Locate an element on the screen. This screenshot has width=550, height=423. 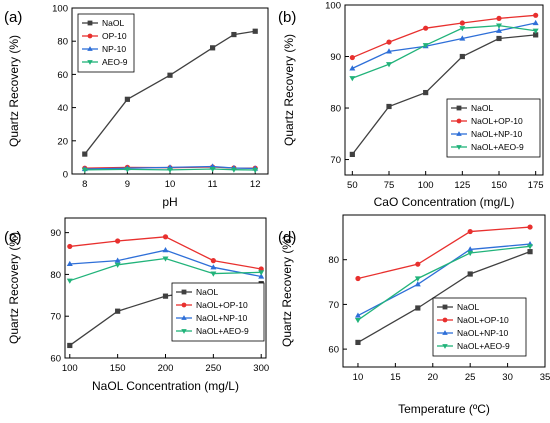
legend-label: NaOL+AEO-9 is located at coordinates (497, 147).